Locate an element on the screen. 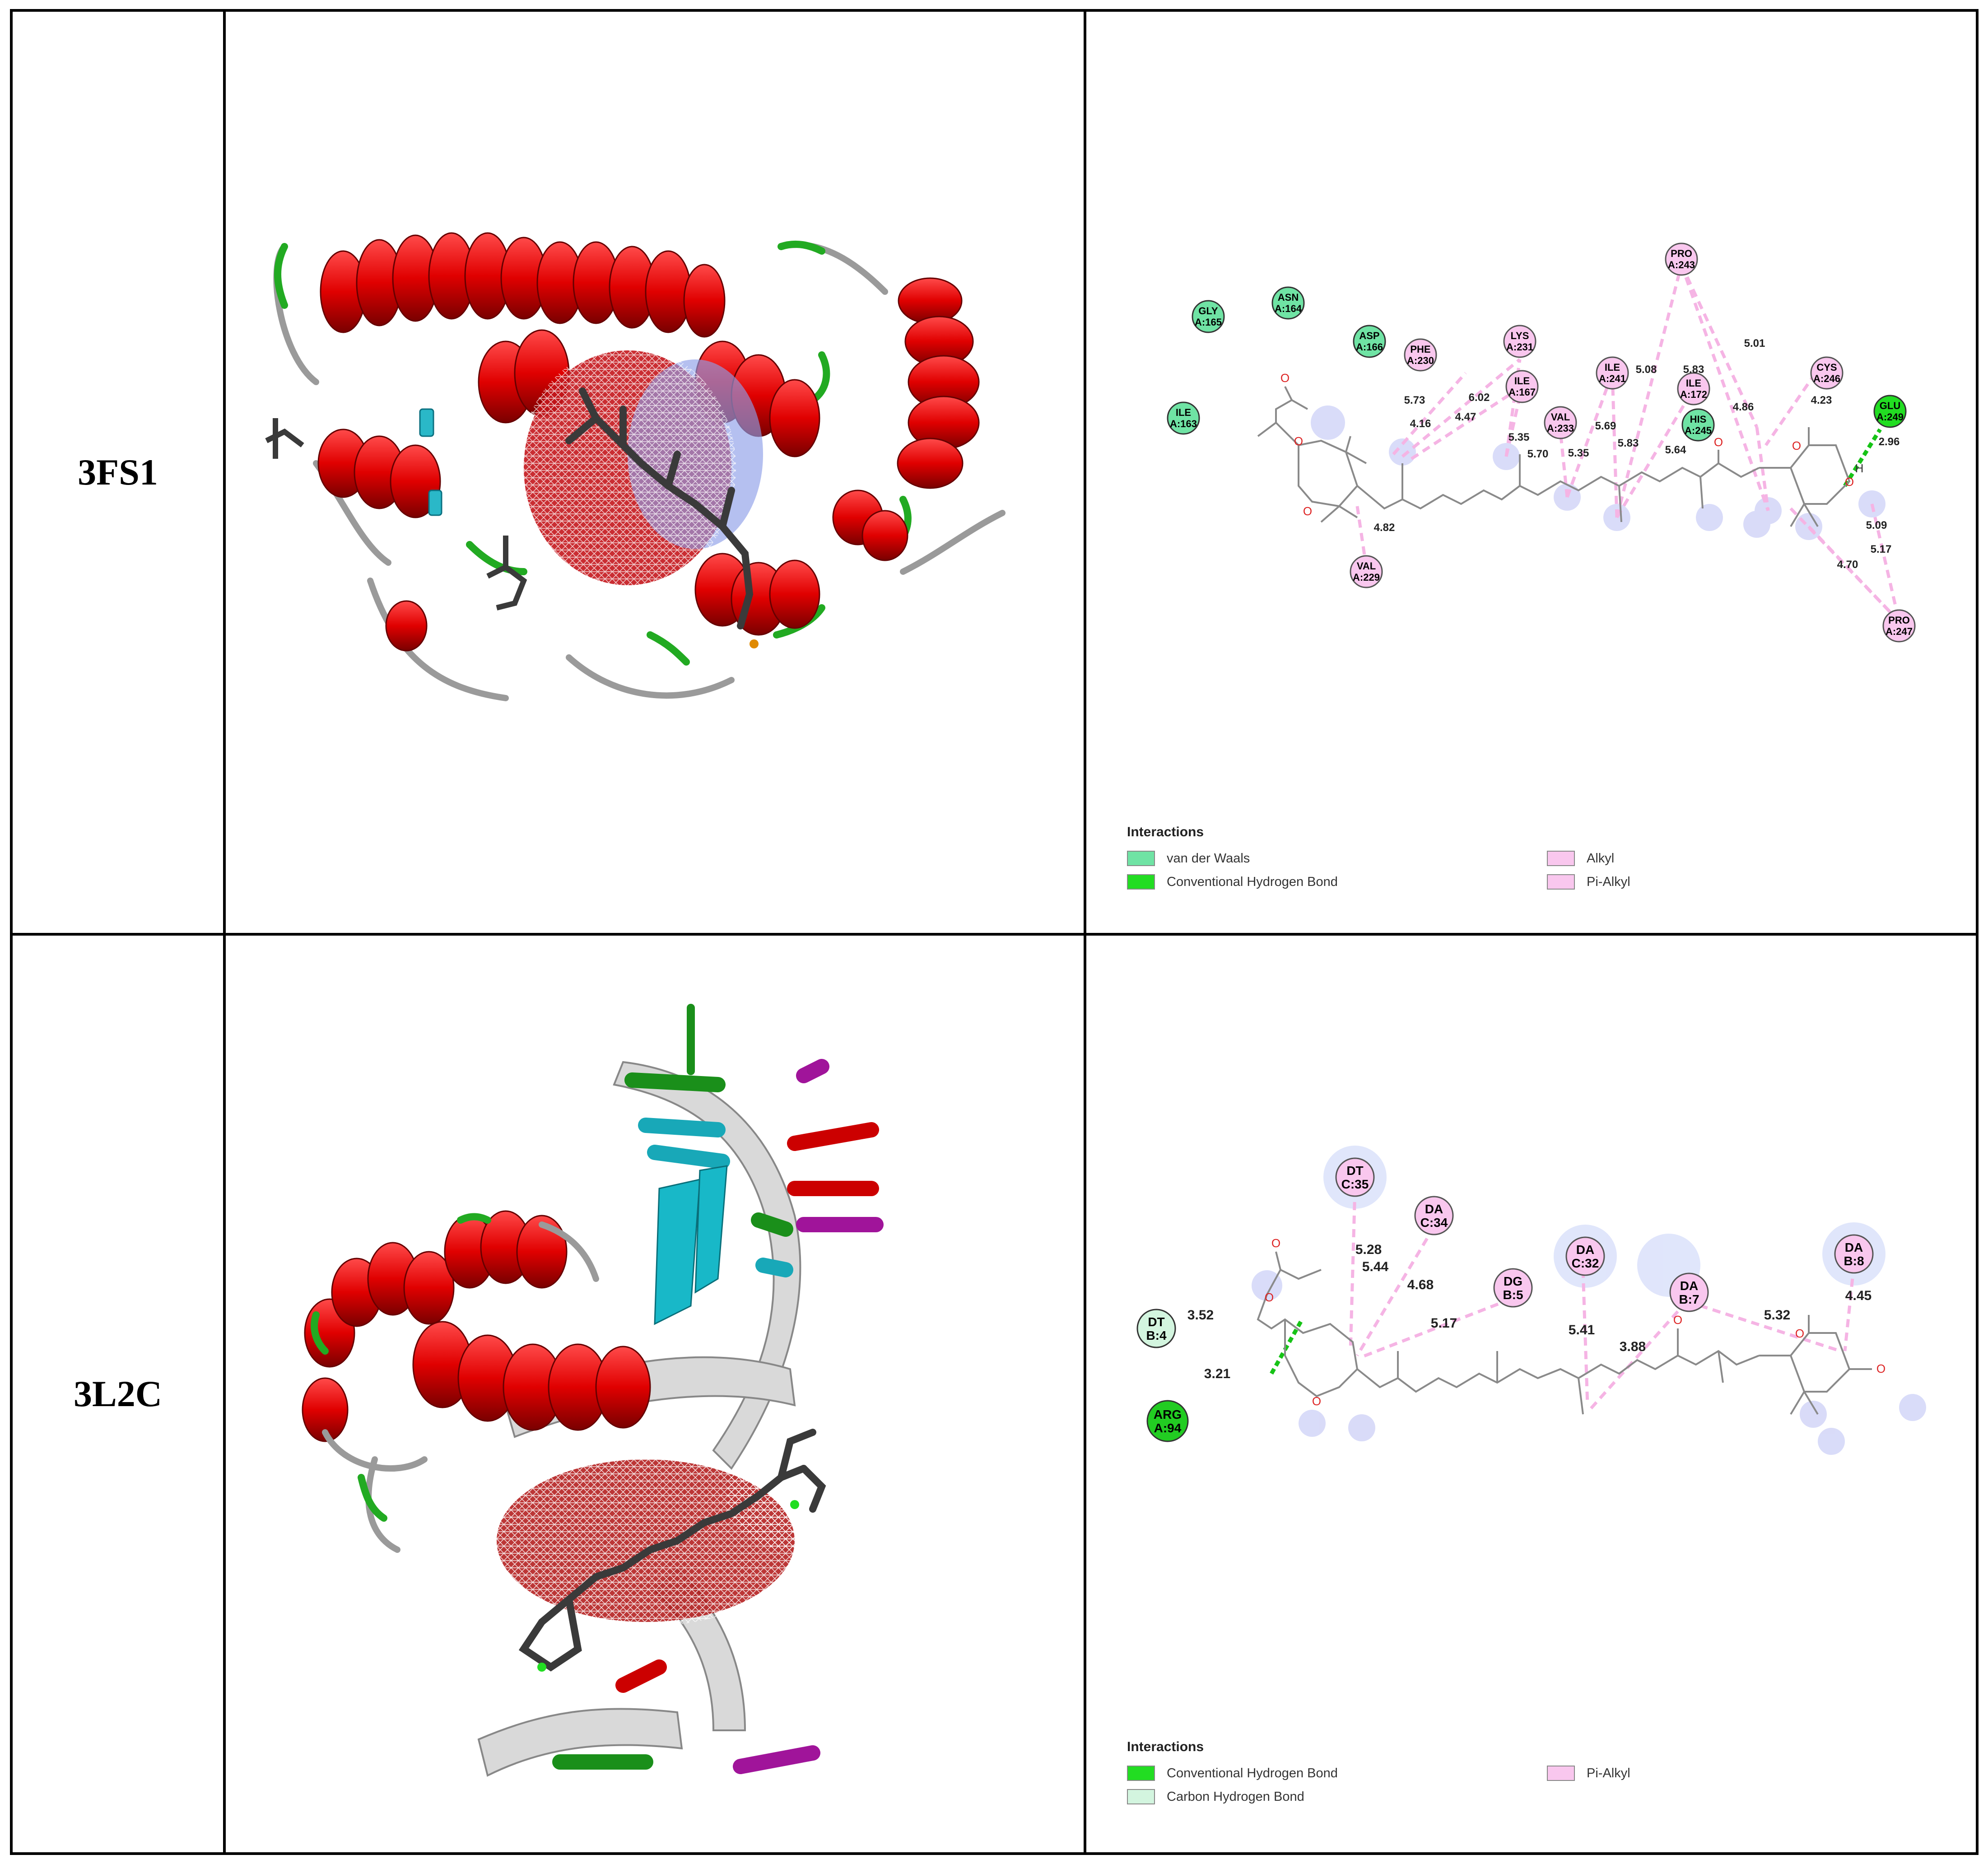 Image resolution: width=1988 pixels, height=1864 pixels. svg-text: B:5 is located at coordinates (1513, 1295).